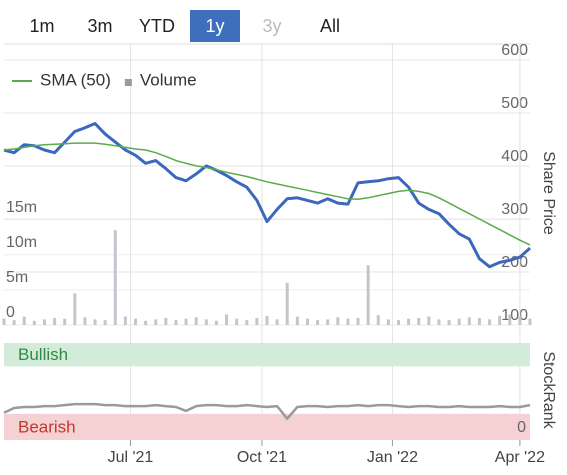 The image size is (567, 475). Describe the element at coordinates (21, 242) in the screenshot. I see `y2-tick-label: 10m` at that location.